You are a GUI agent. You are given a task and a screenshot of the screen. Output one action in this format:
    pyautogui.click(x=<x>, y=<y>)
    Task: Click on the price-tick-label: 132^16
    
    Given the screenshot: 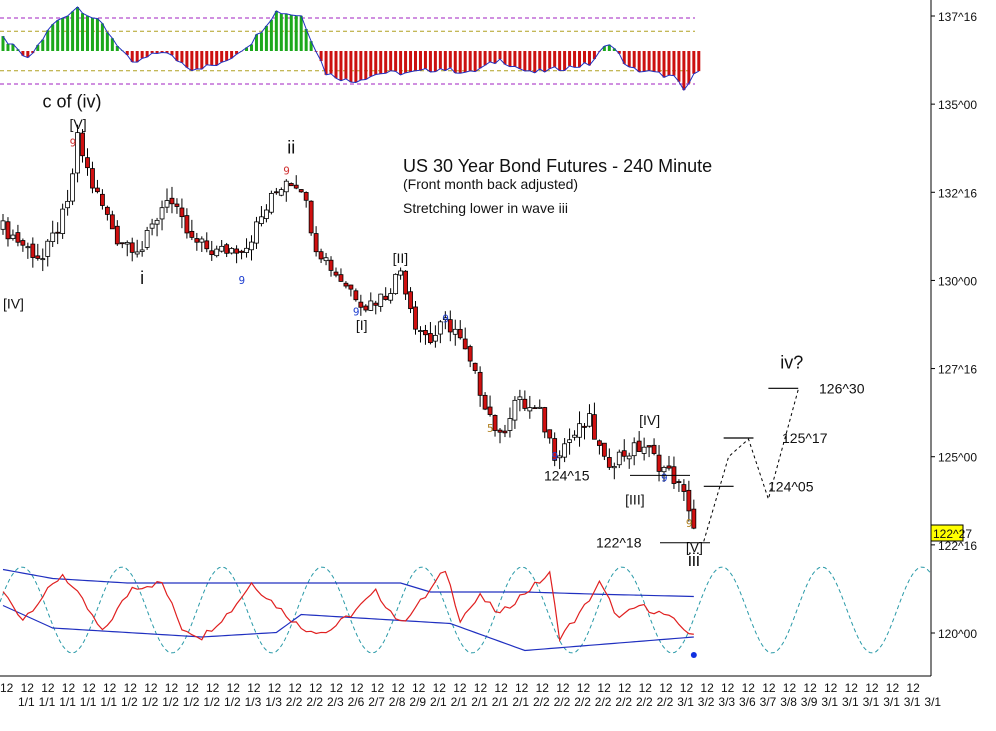 What is the action you would take?
    pyautogui.click(x=957, y=193)
    